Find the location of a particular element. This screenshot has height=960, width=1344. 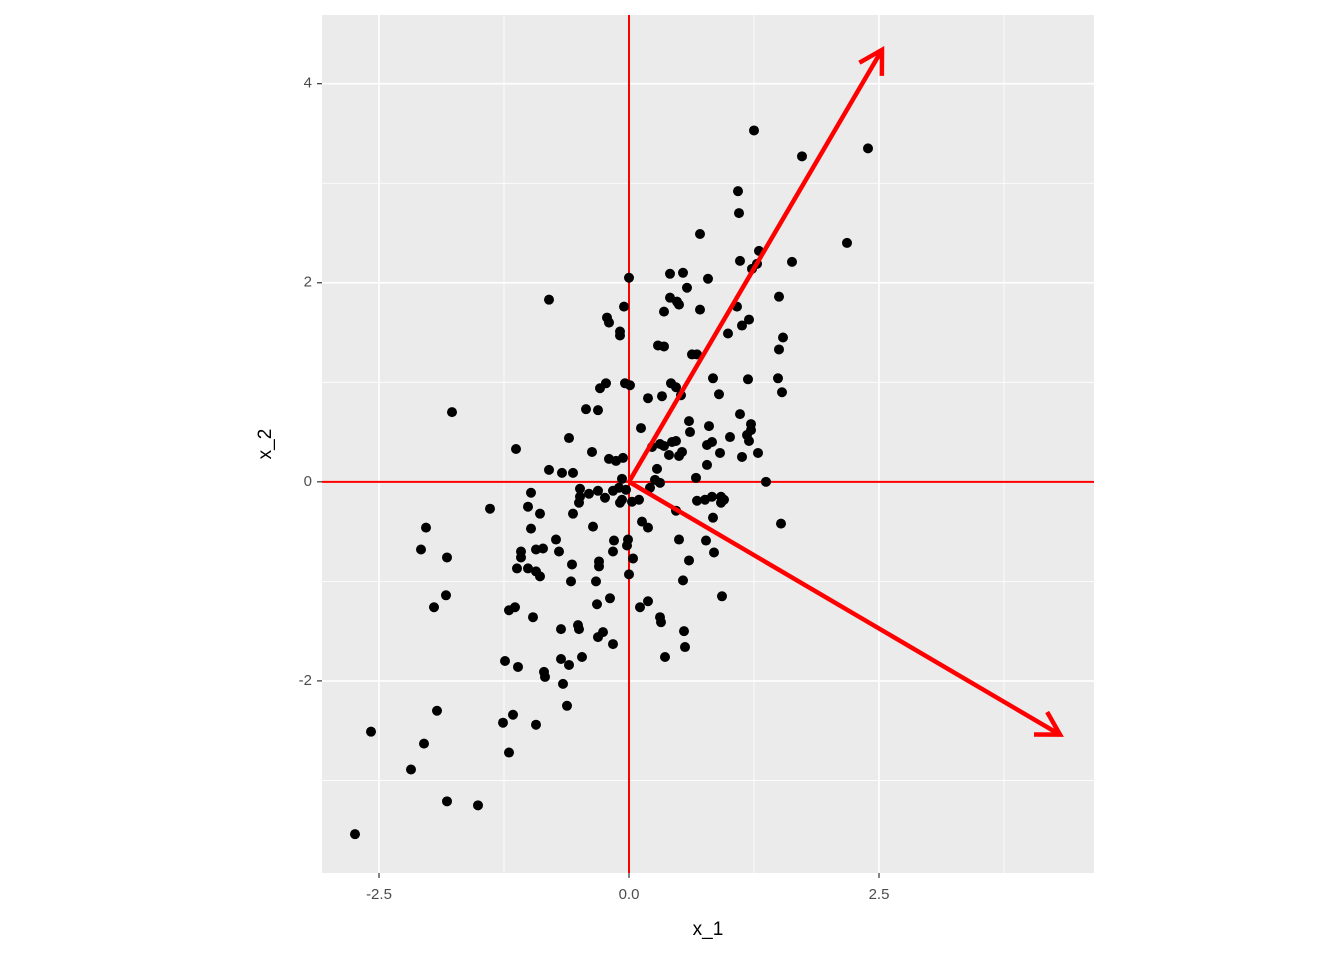

y-tick-label: 4 is located at coordinates (308, 83).